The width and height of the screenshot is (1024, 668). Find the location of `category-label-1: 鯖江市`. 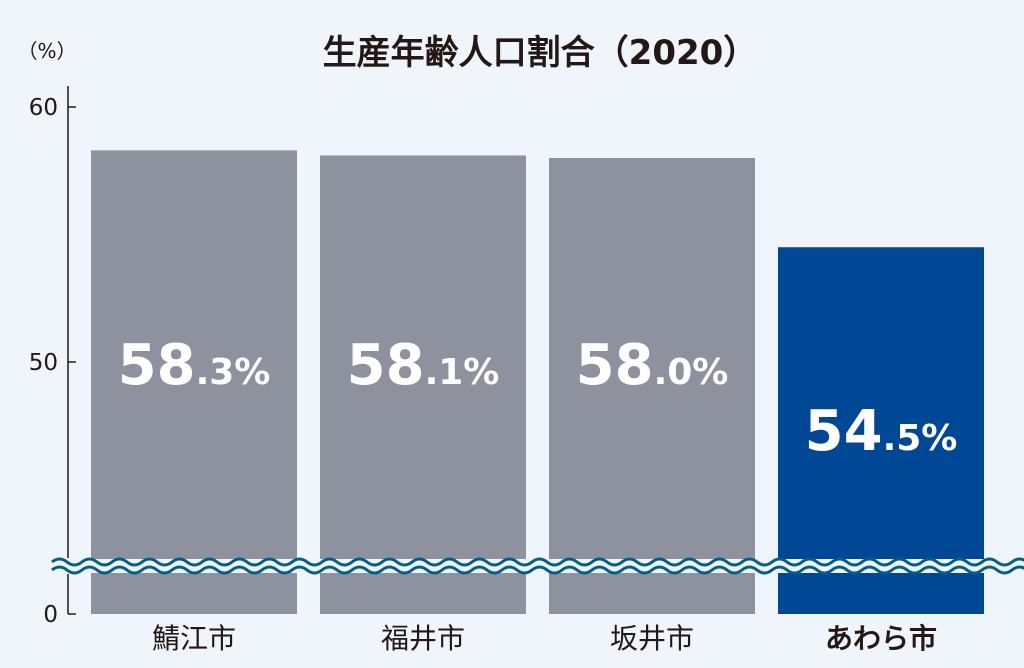

category-label-1: 鯖江市 is located at coordinates (194, 638).